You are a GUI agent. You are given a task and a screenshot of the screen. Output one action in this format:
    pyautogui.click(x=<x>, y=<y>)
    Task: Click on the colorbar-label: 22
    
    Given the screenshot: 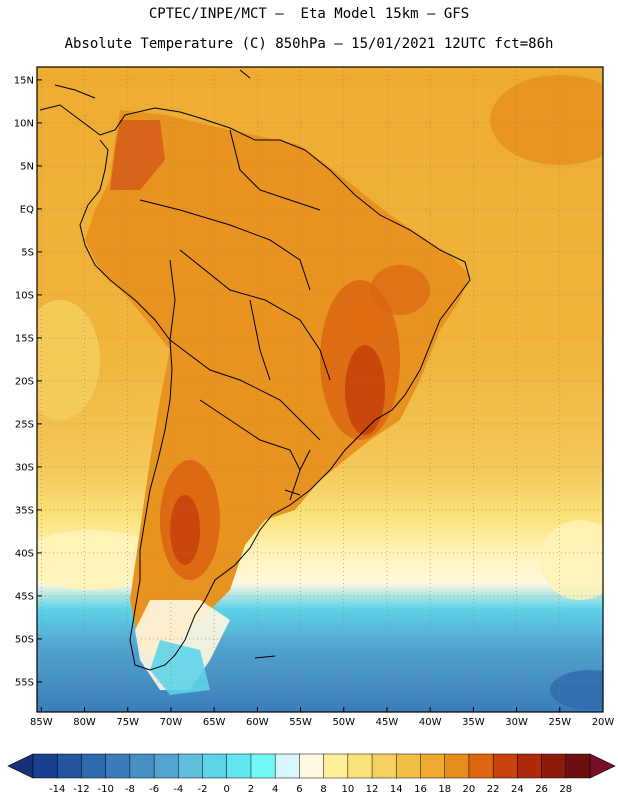 What is the action you would take?
    pyautogui.click(x=493, y=789)
    